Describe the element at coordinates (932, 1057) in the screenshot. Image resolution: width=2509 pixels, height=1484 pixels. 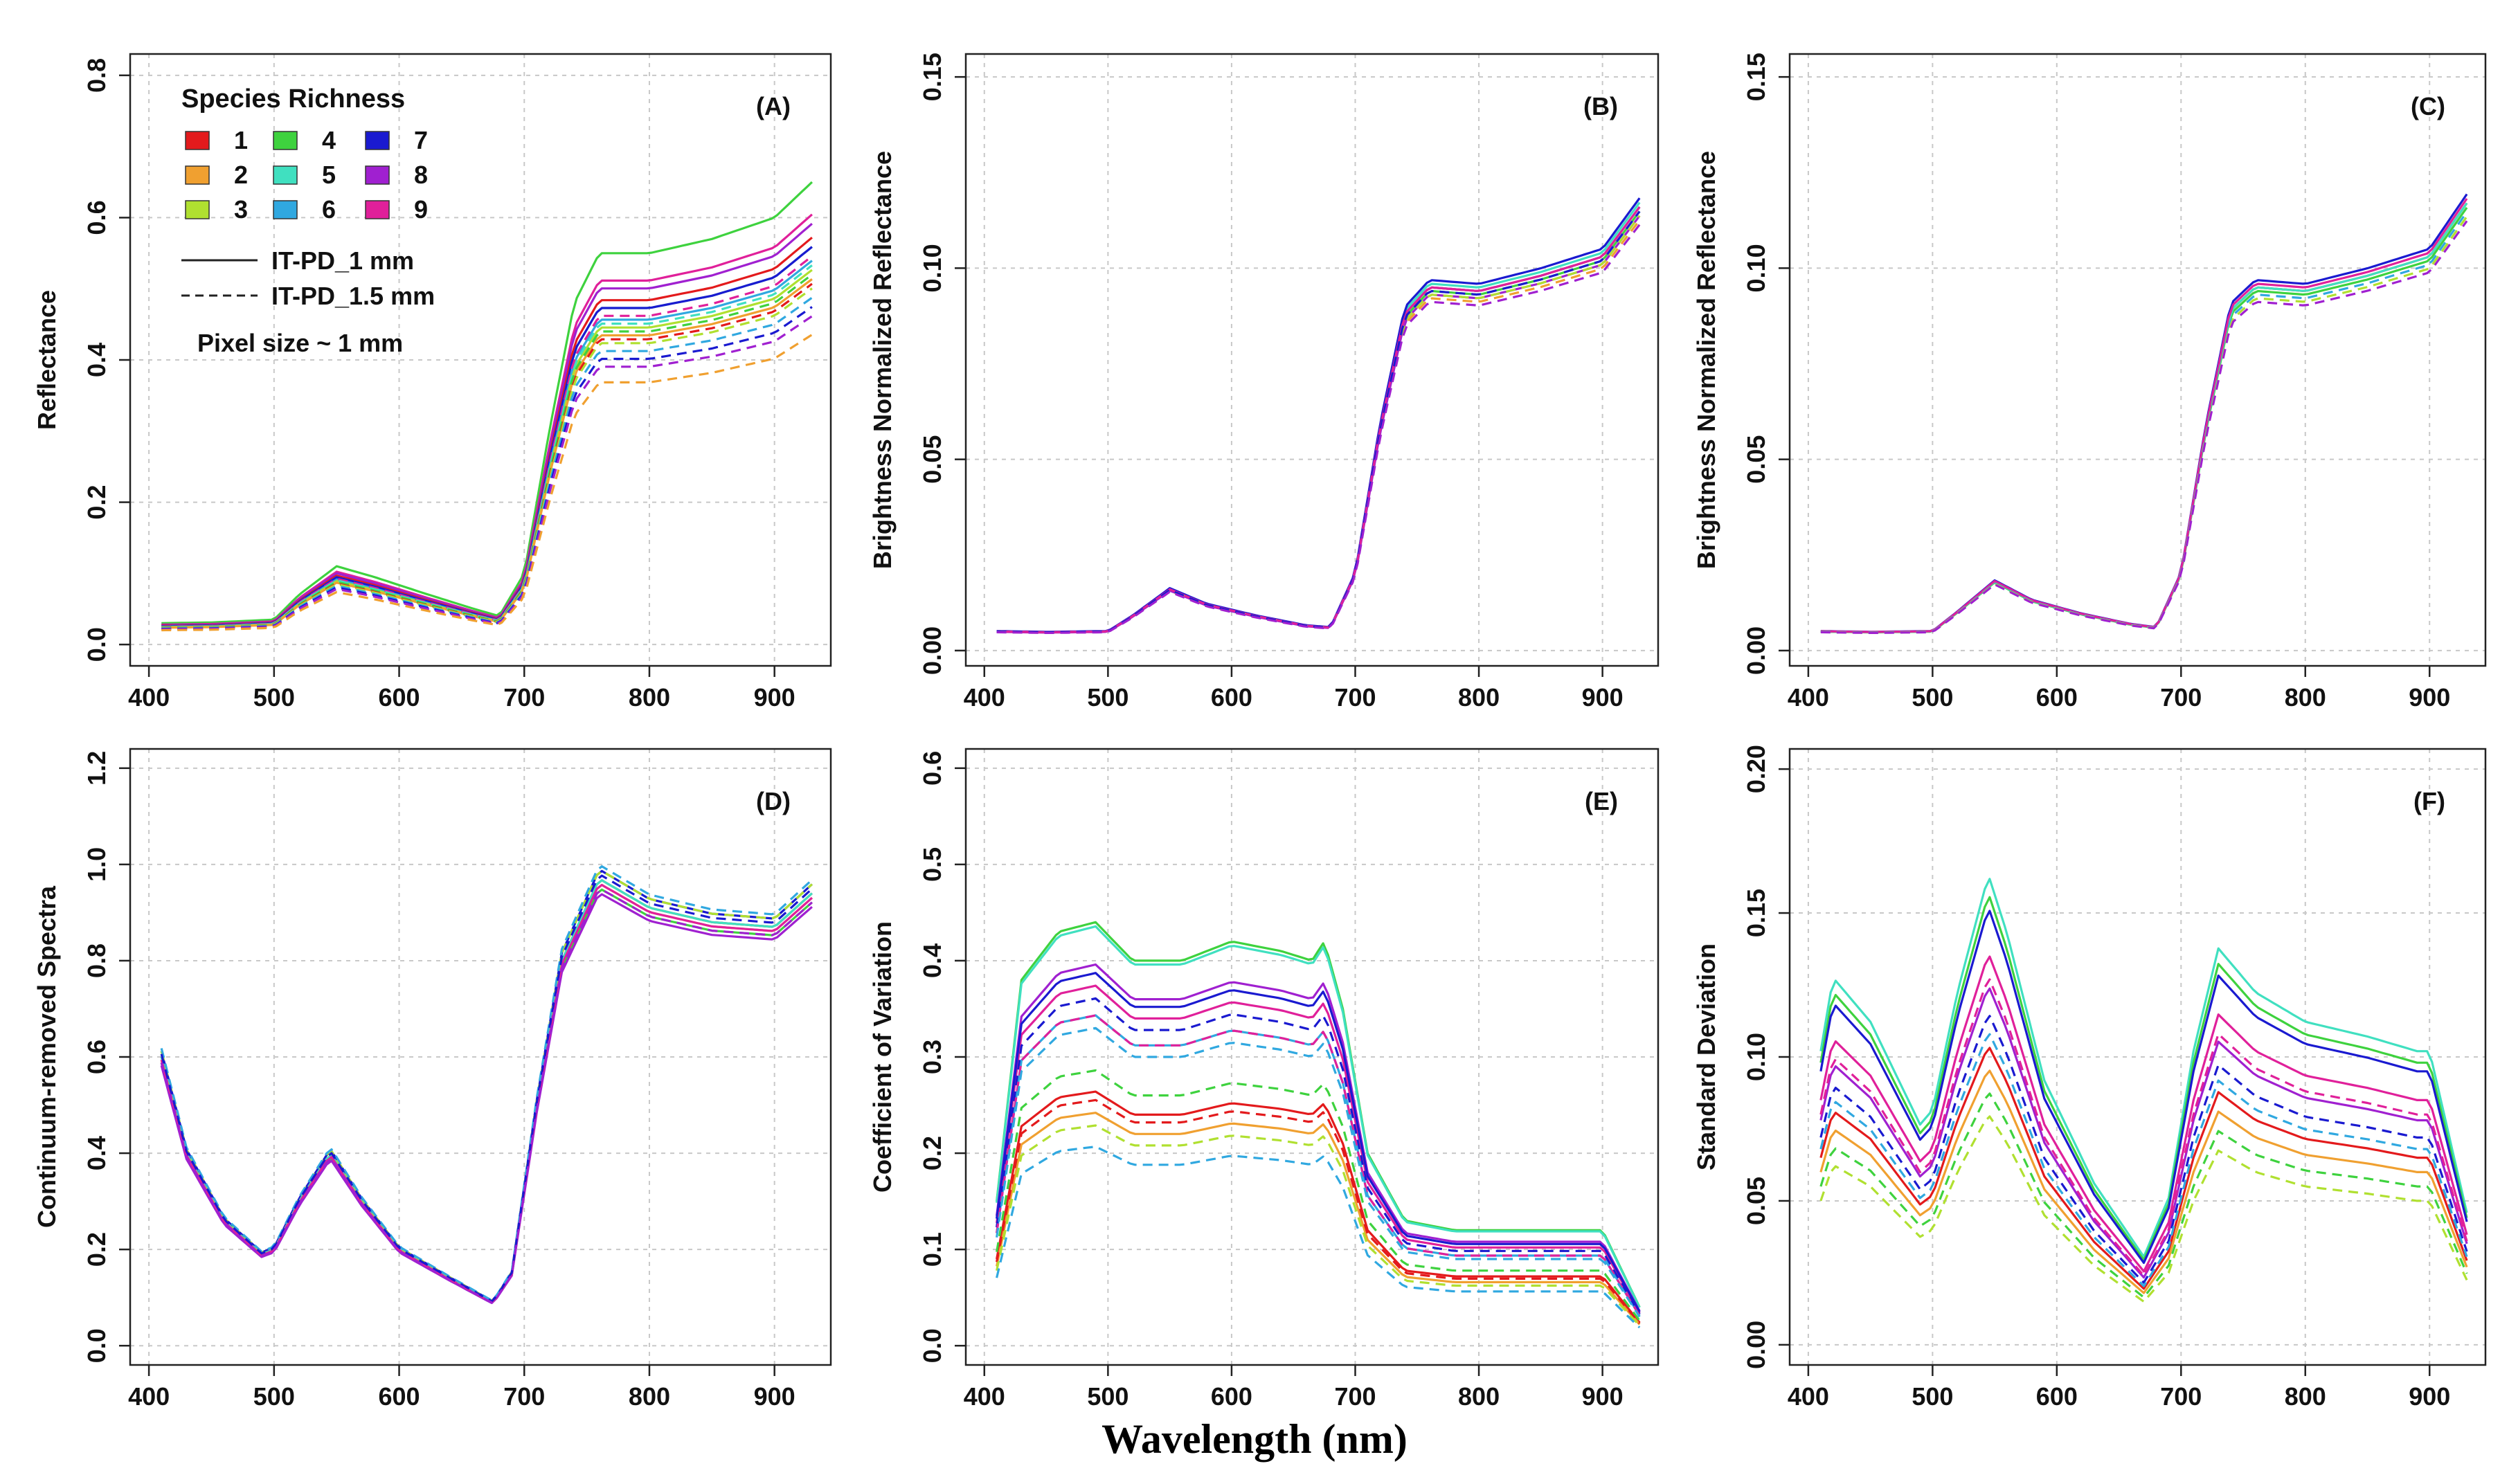
I see `y-tick-label: 0.3` at that location.